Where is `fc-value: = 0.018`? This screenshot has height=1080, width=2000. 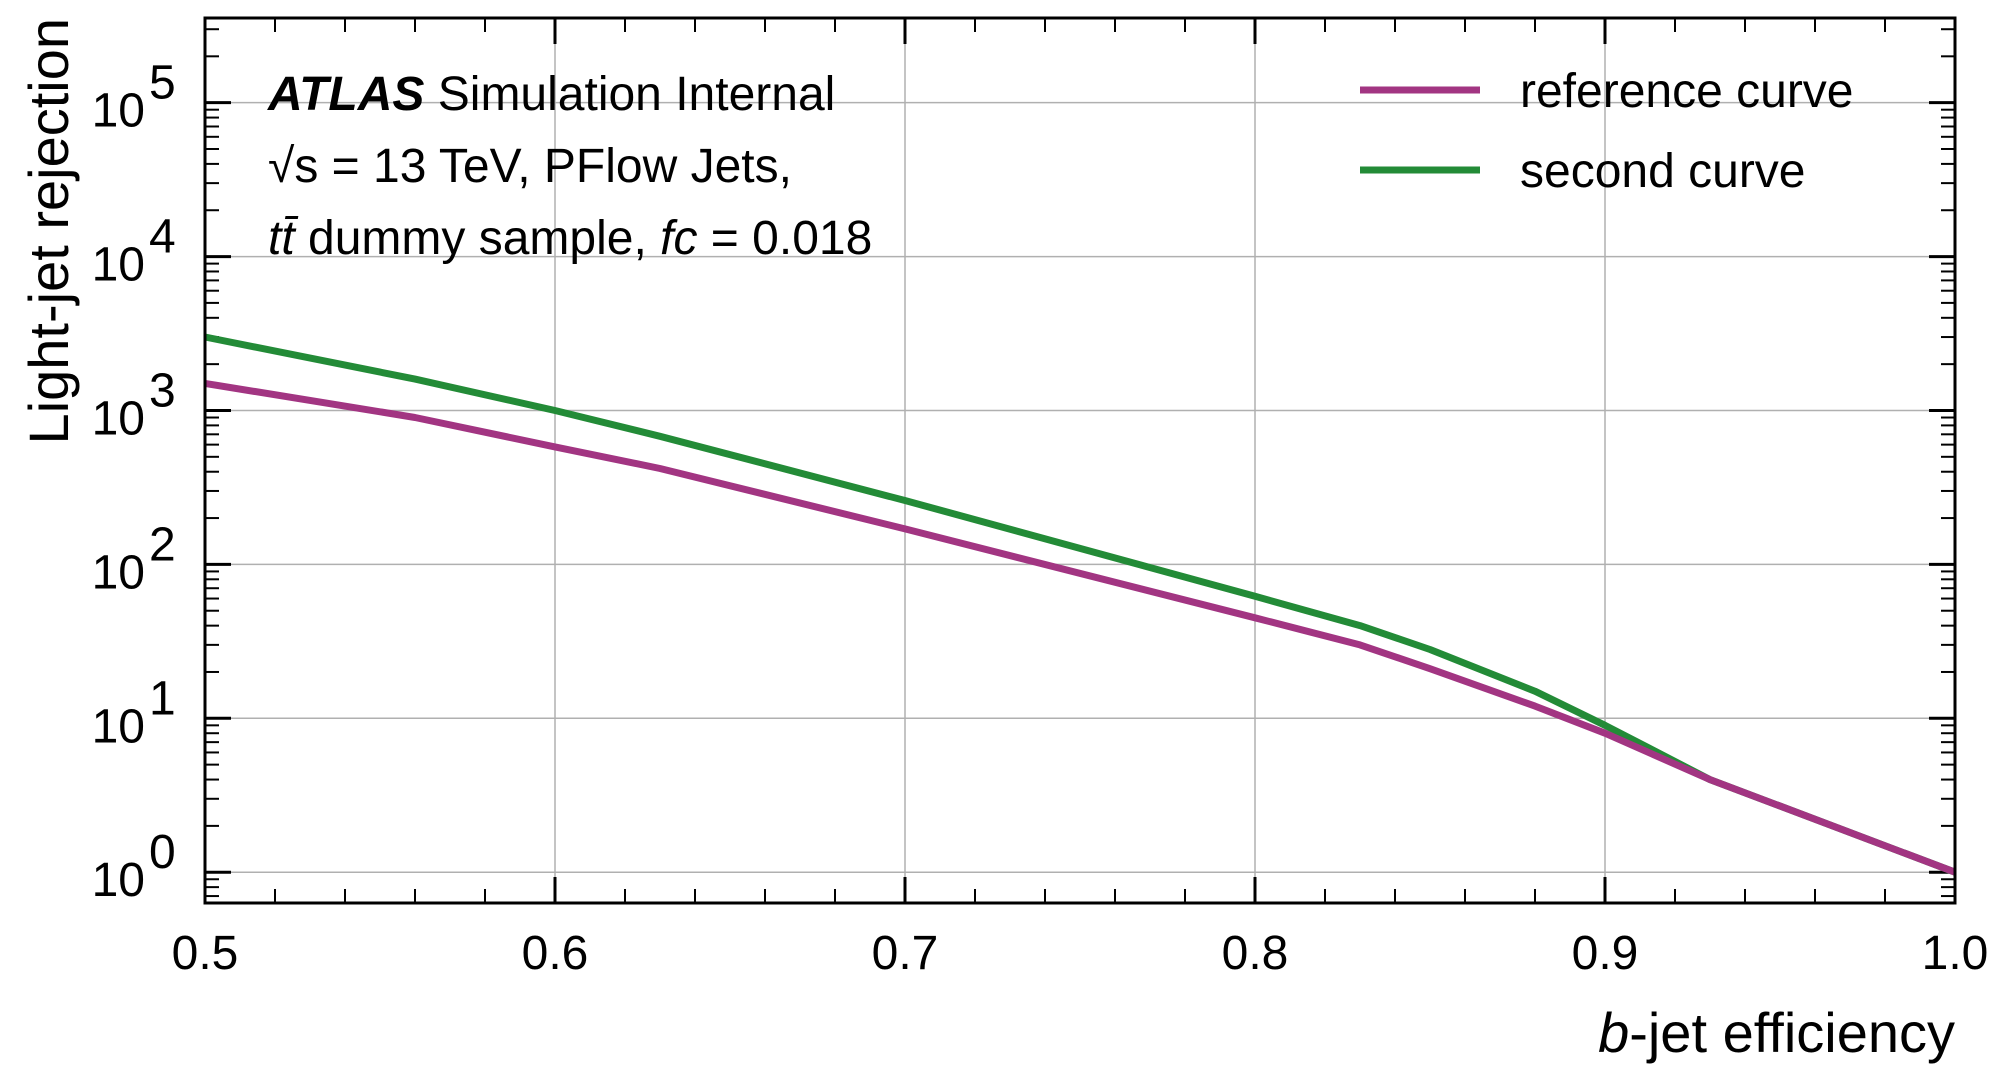
fc-value: = 0.018 is located at coordinates (784, 238).